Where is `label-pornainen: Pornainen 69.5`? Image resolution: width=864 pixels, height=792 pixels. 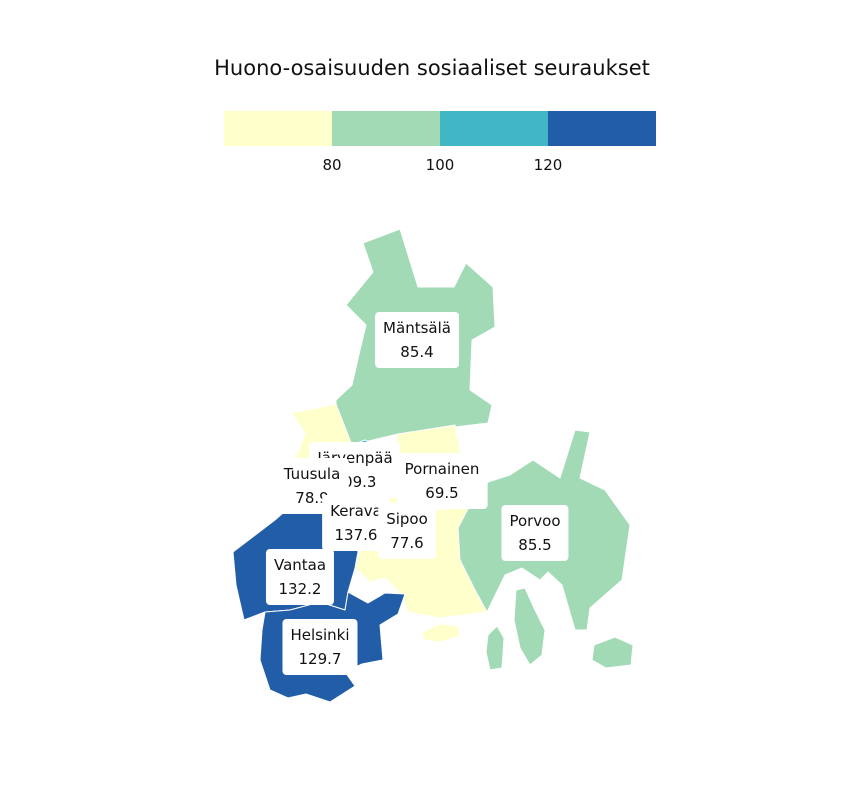 label-pornainen: Pornainen 69.5 is located at coordinates (442, 481).